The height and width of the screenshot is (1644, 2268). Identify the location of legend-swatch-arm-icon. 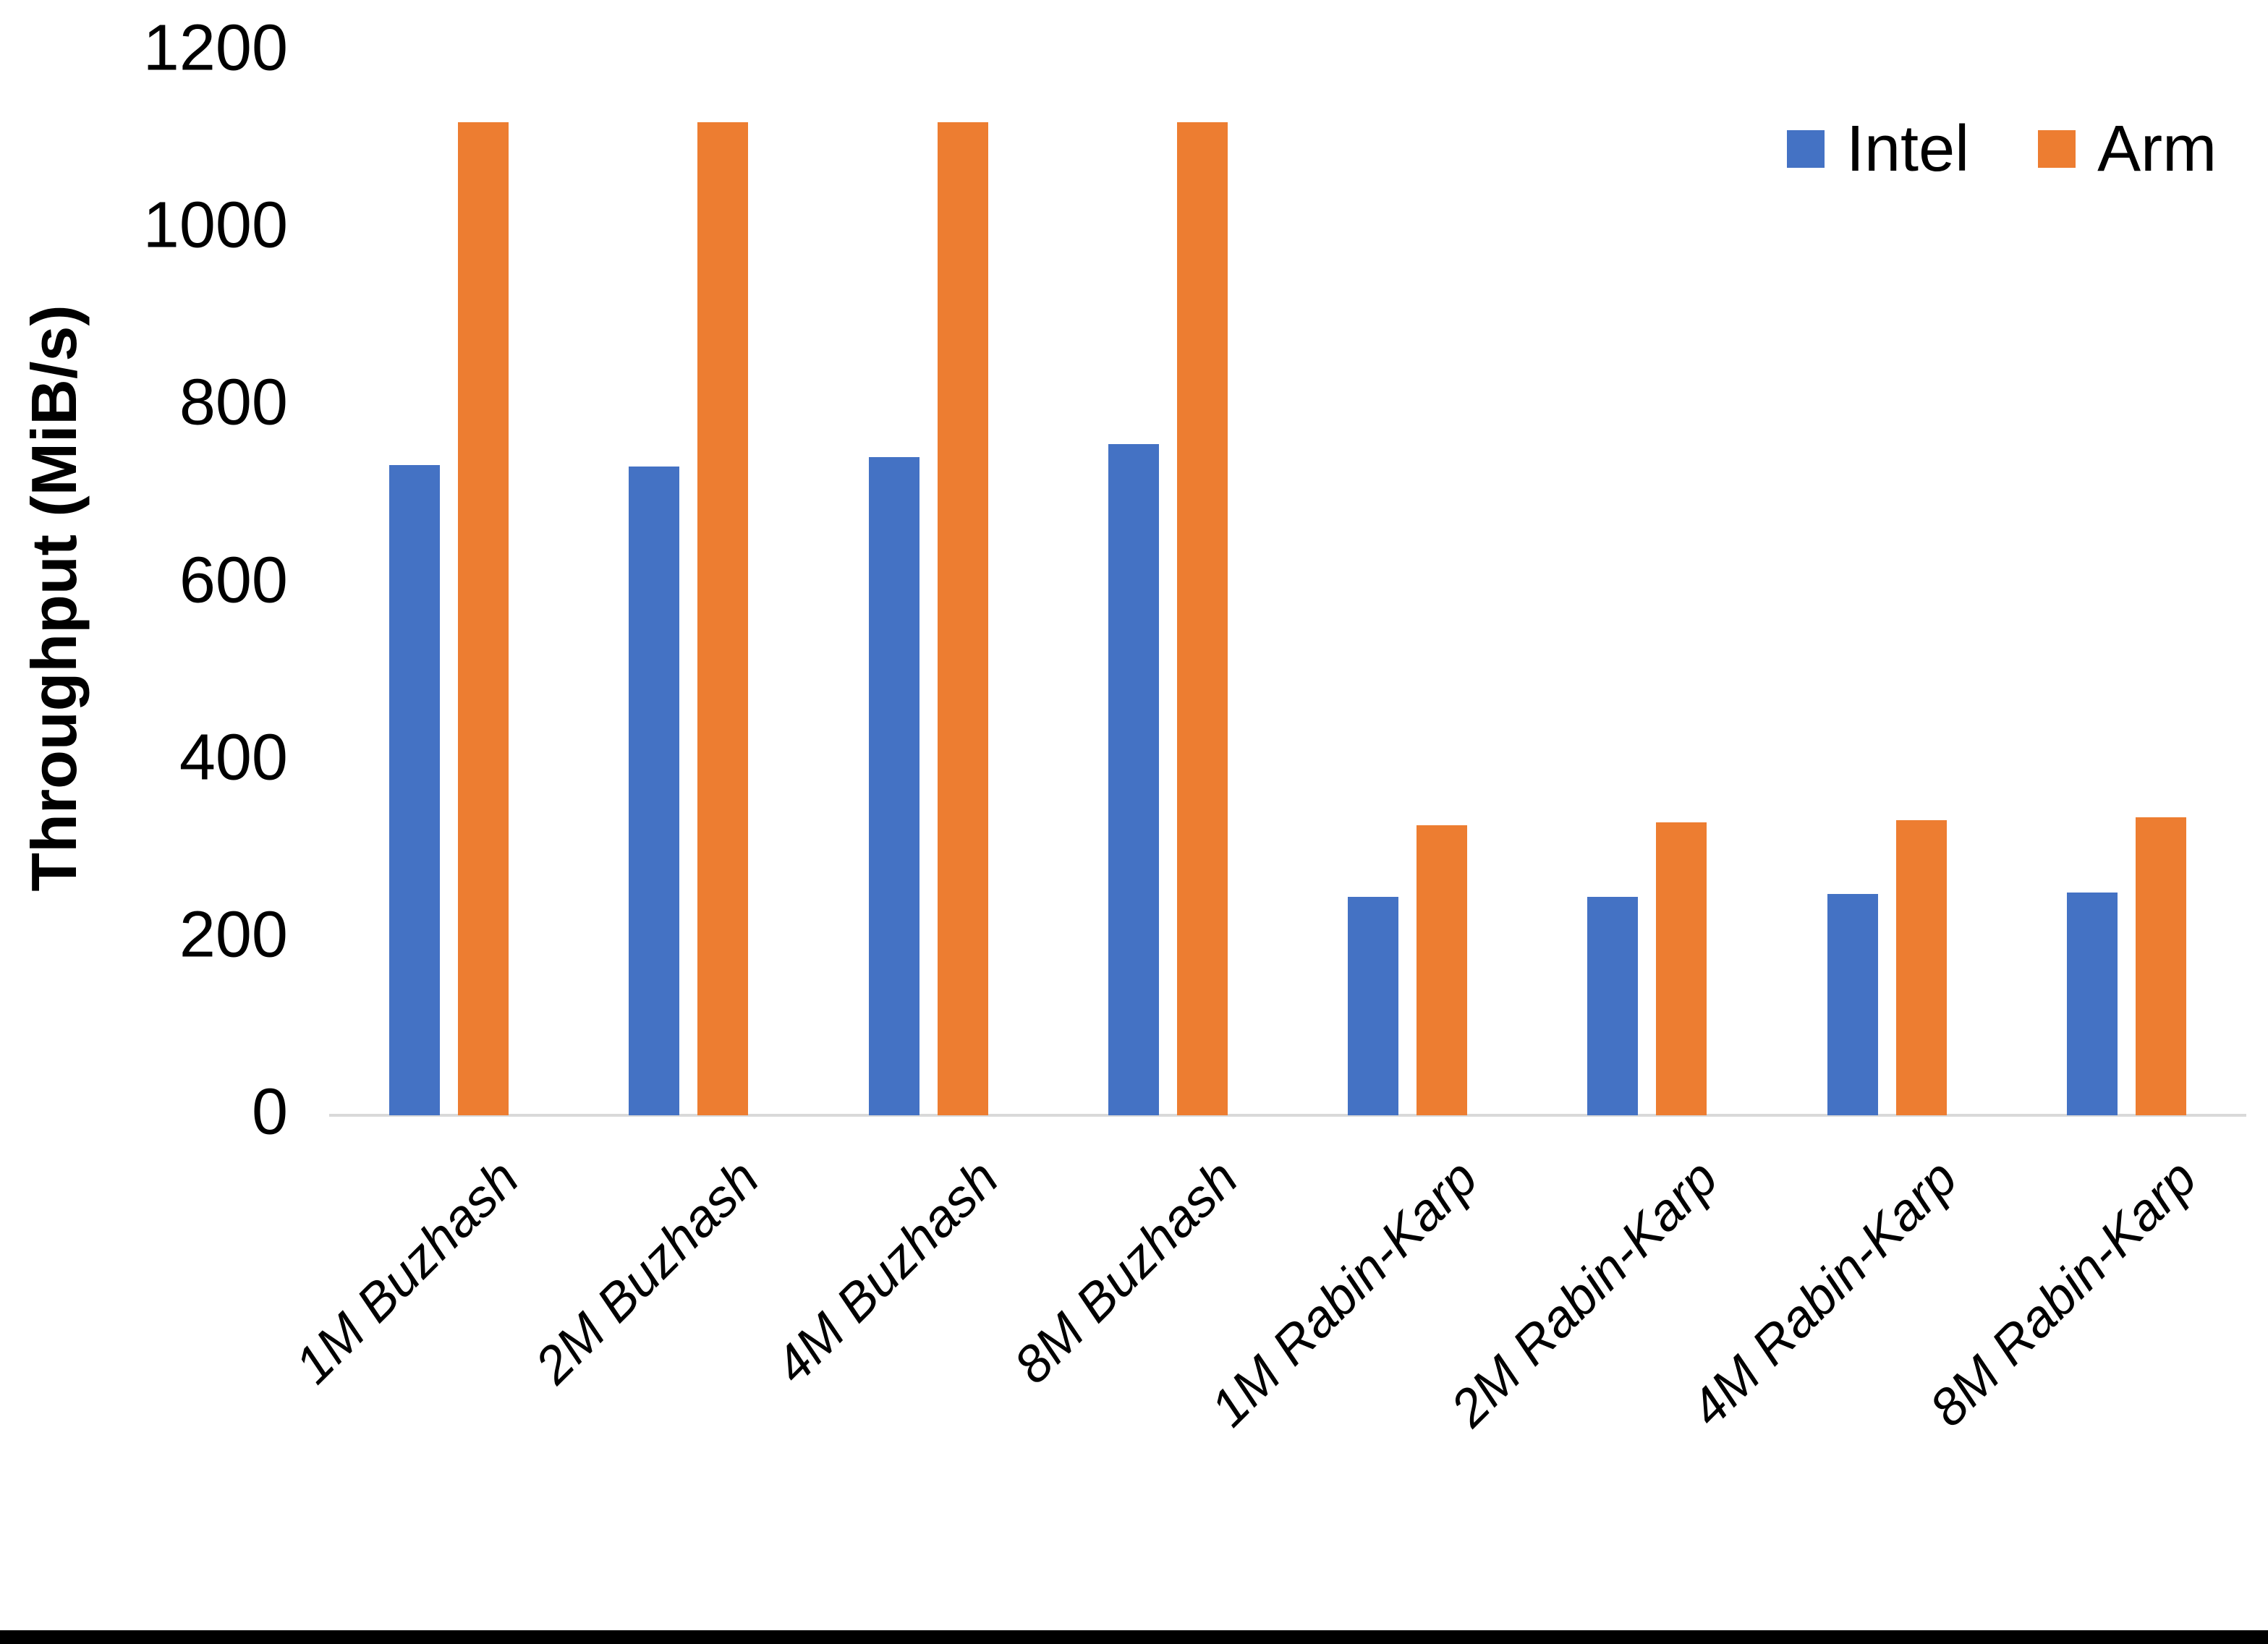
(2057, 149).